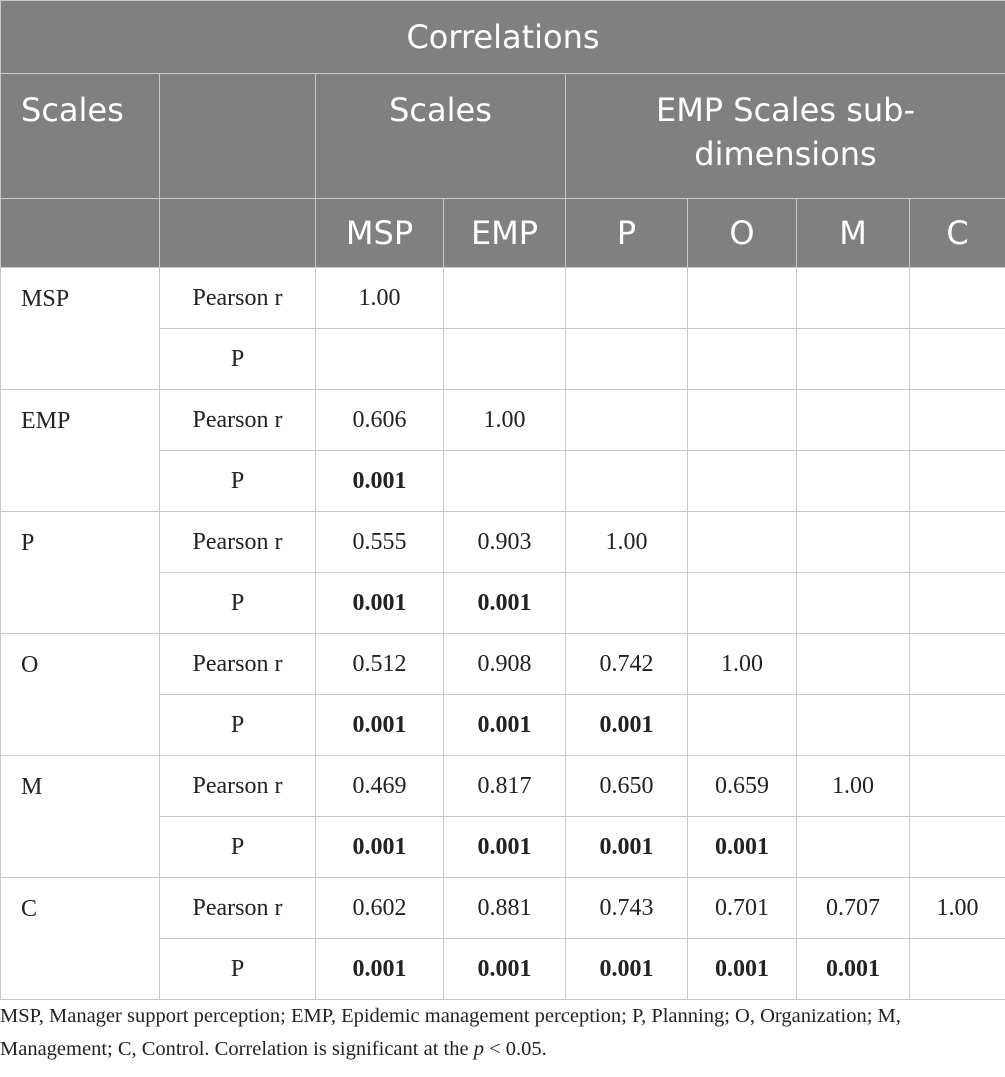 This screenshot has height=1077, width=1005. What do you see at coordinates (440, 136) in the screenshot?
I see `scales-group-header: Scales` at bounding box center [440, 136].